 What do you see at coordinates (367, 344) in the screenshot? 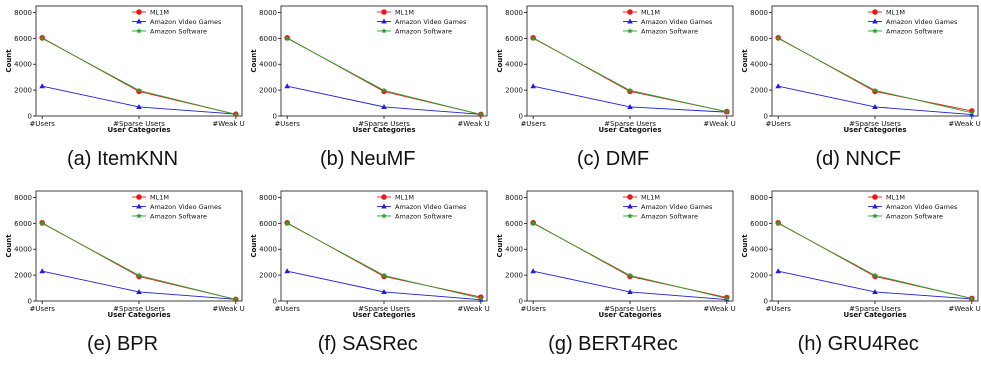
I see `subfigure-caption: (f) SASRec` at bounding box center [367, 344].